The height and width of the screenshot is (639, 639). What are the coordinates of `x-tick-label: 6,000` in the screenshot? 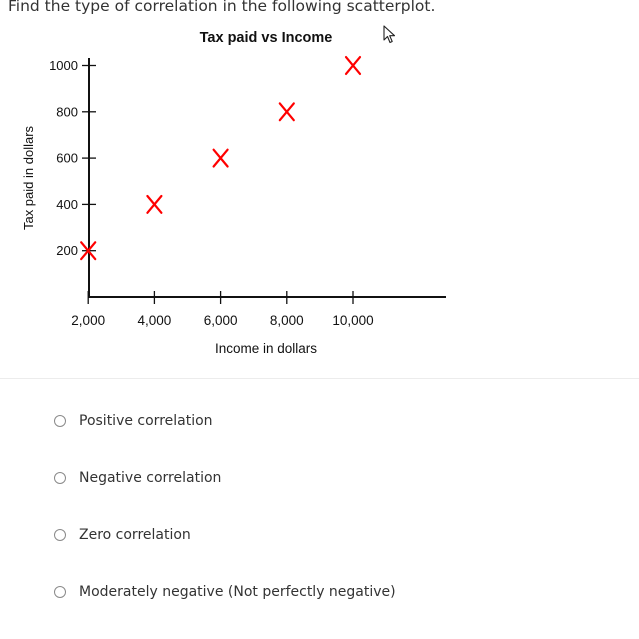 It's located at (221, 320).